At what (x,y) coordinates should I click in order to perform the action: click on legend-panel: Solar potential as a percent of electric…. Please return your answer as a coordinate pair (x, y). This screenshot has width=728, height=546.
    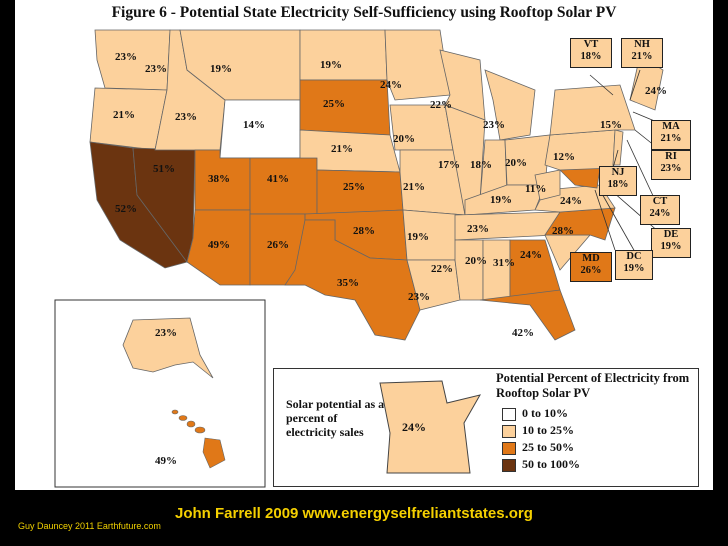
    Looking at the image, I should click on (486, 427).